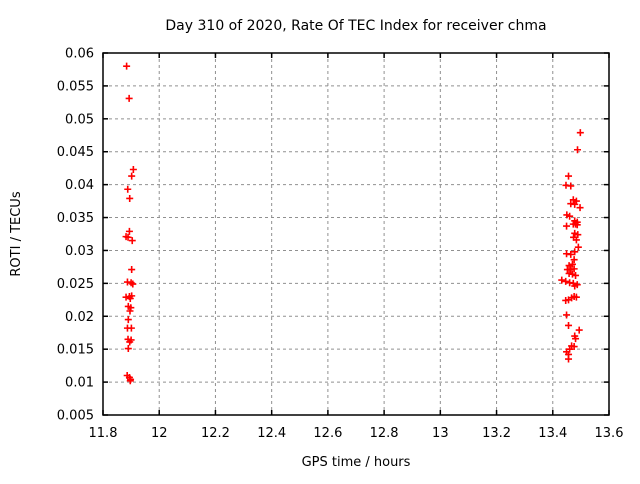  Describe the element at coordinates (16, 233) in the screenshot. I see `y-axis-title: ROTI / TECUs` at that location.